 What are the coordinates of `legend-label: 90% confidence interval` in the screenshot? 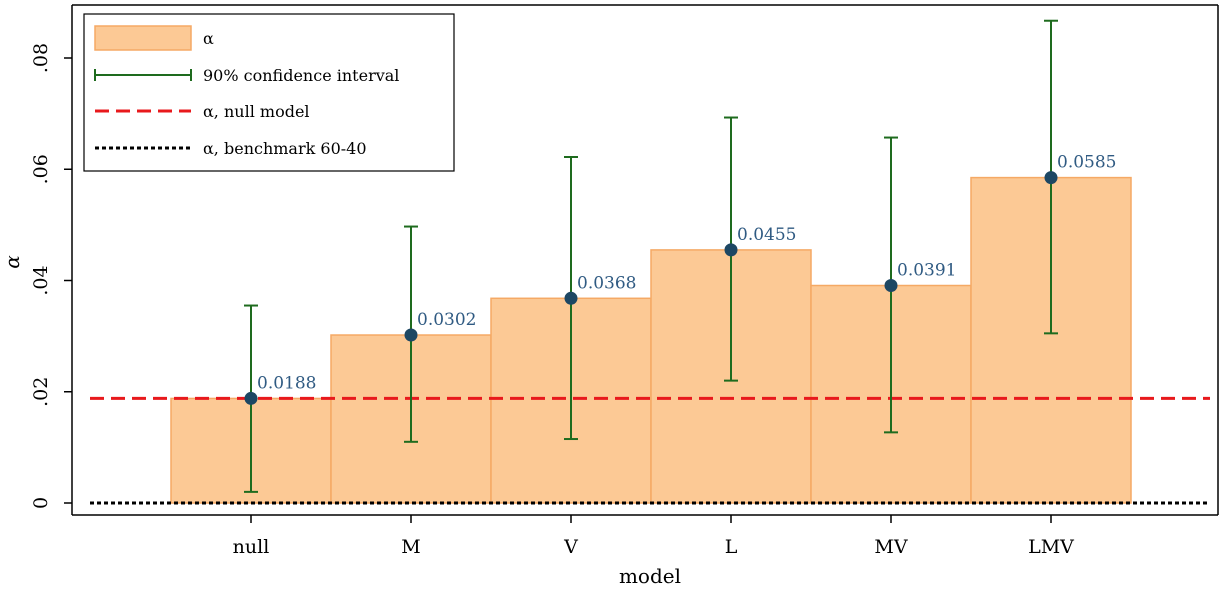 It's located at (301, 75).